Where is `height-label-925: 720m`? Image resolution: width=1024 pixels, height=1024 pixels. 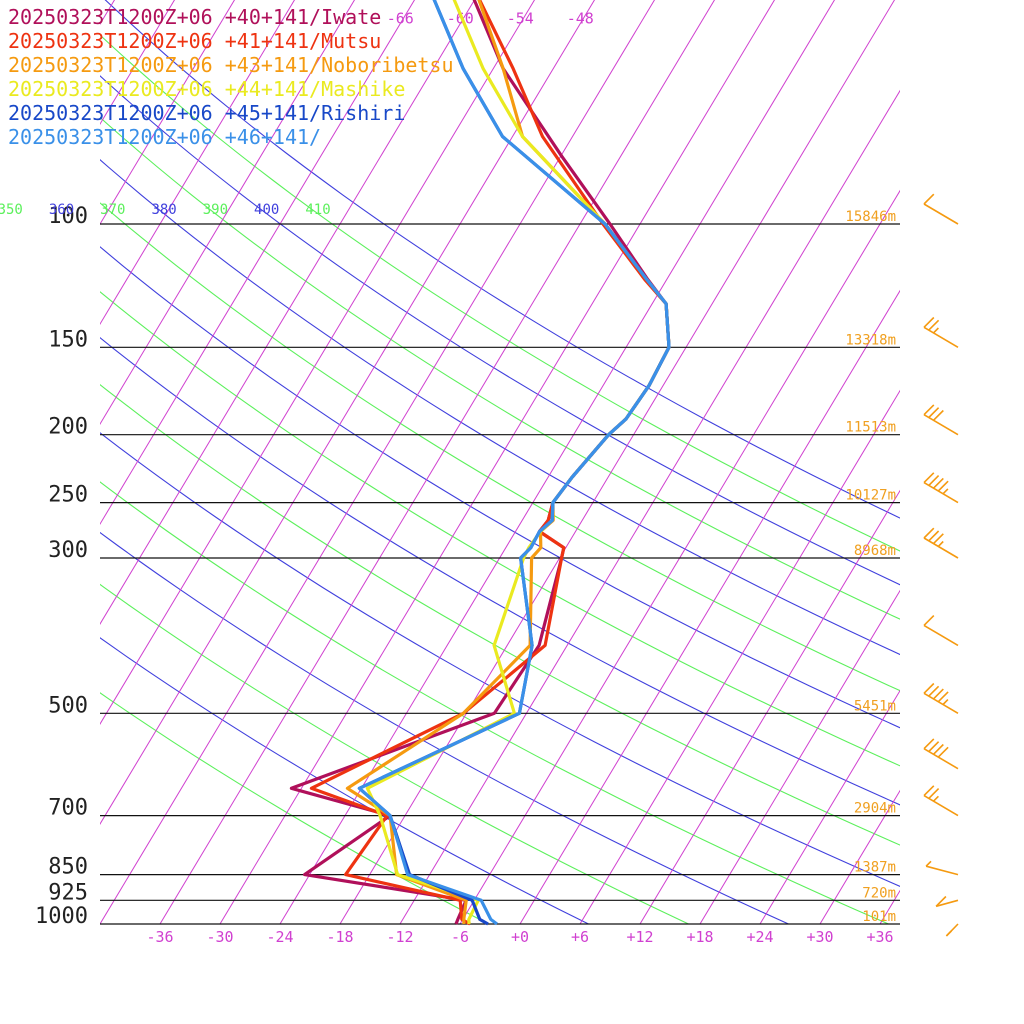
height-label-925: 720m is located at coordinates (879, 893).